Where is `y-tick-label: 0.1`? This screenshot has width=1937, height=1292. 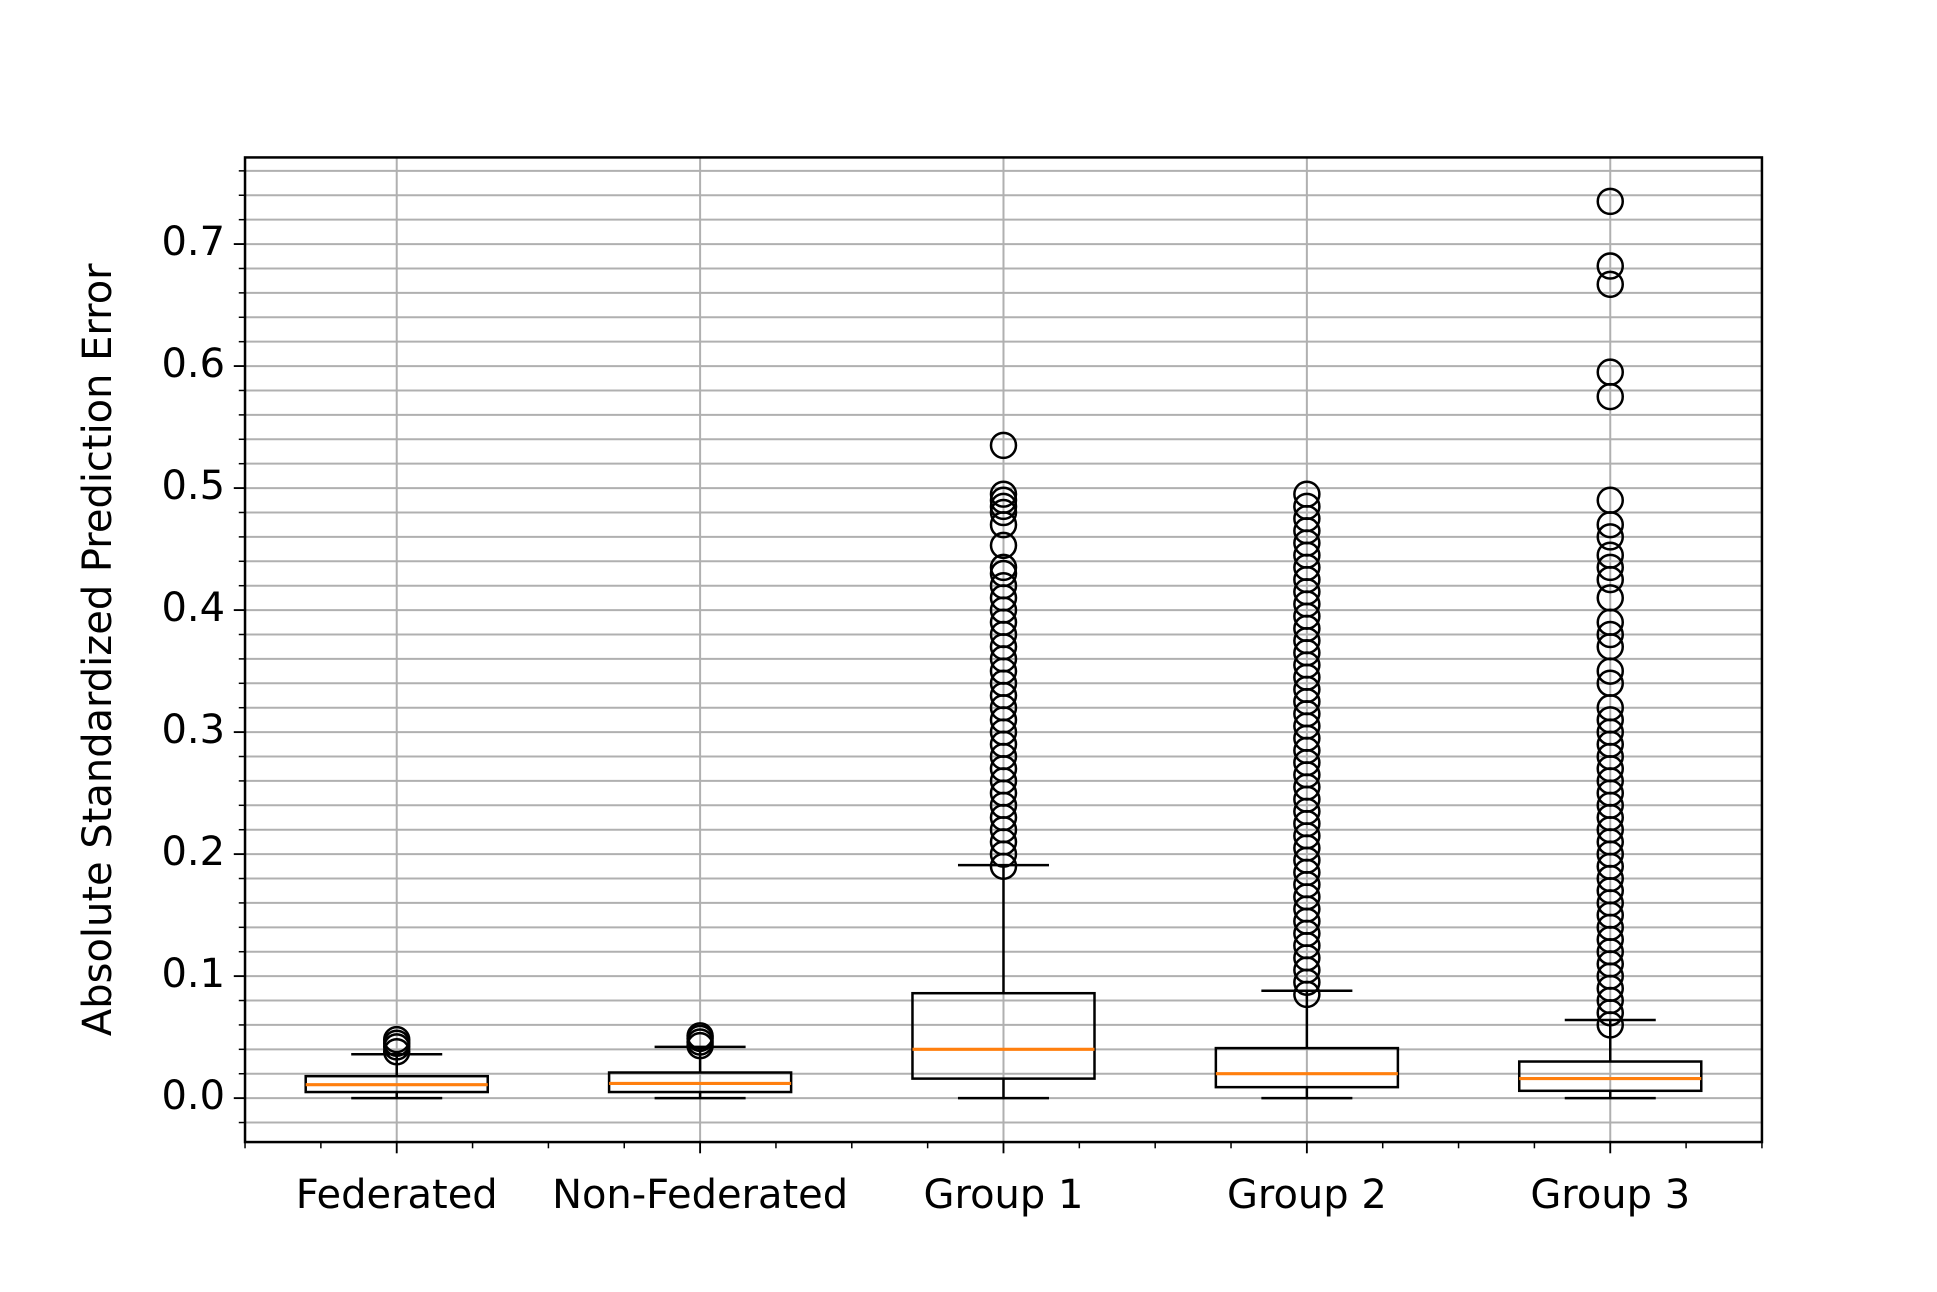 y-tick-label: 0.1 is located at coordinates (193, 974).